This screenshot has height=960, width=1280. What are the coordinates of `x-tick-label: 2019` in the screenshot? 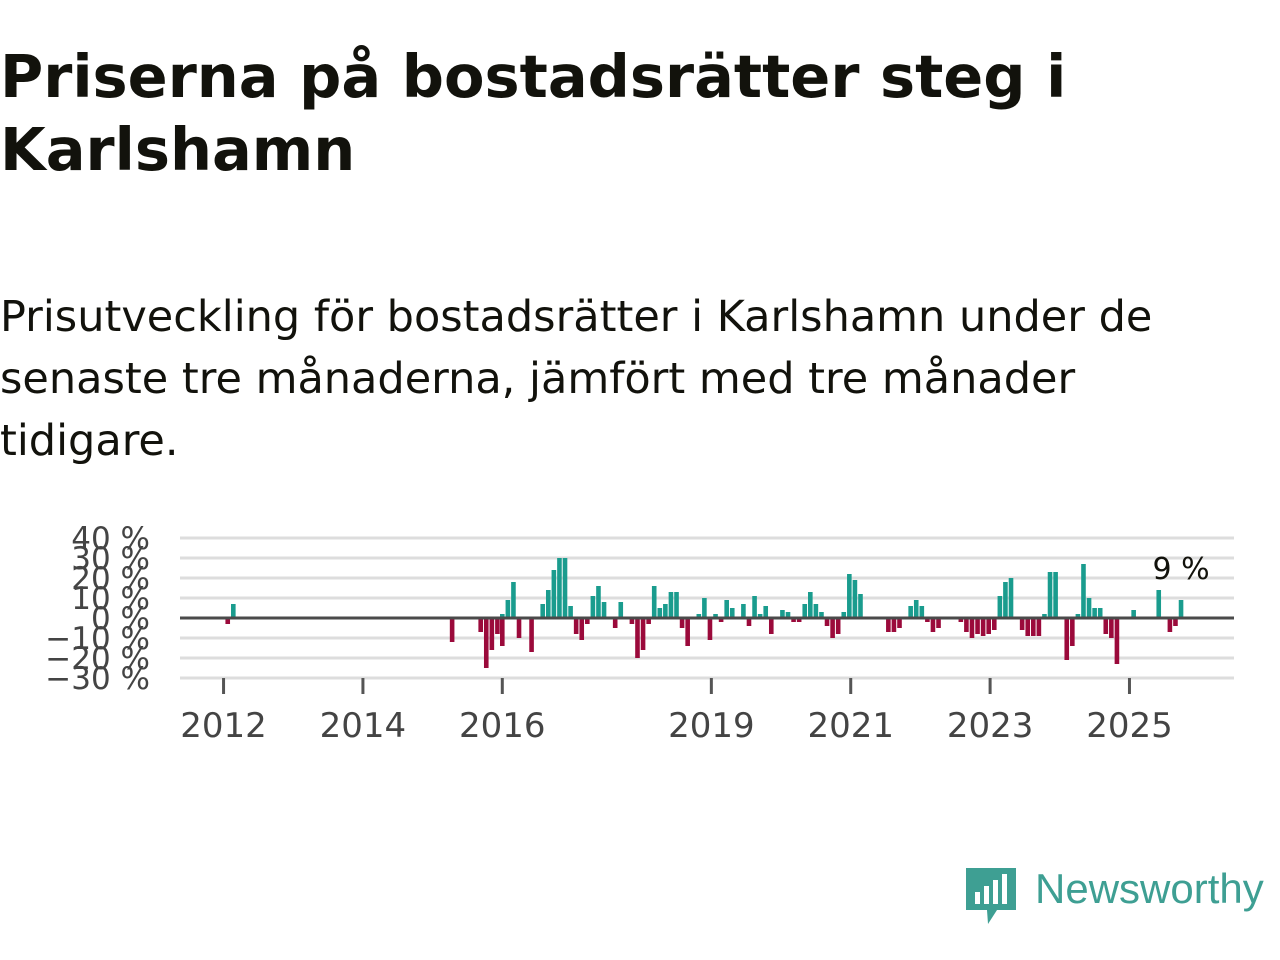 It's located at (711, 726).